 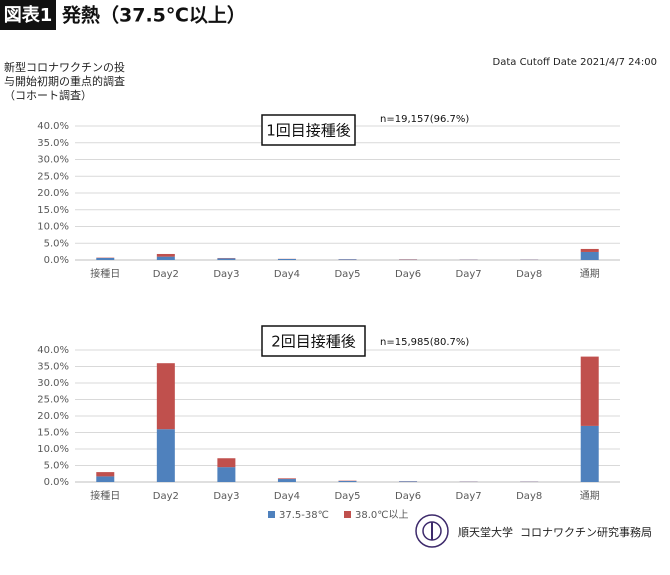 I want to click on sample-size: n=19,157(96.7%), so click(x=424, y=119).